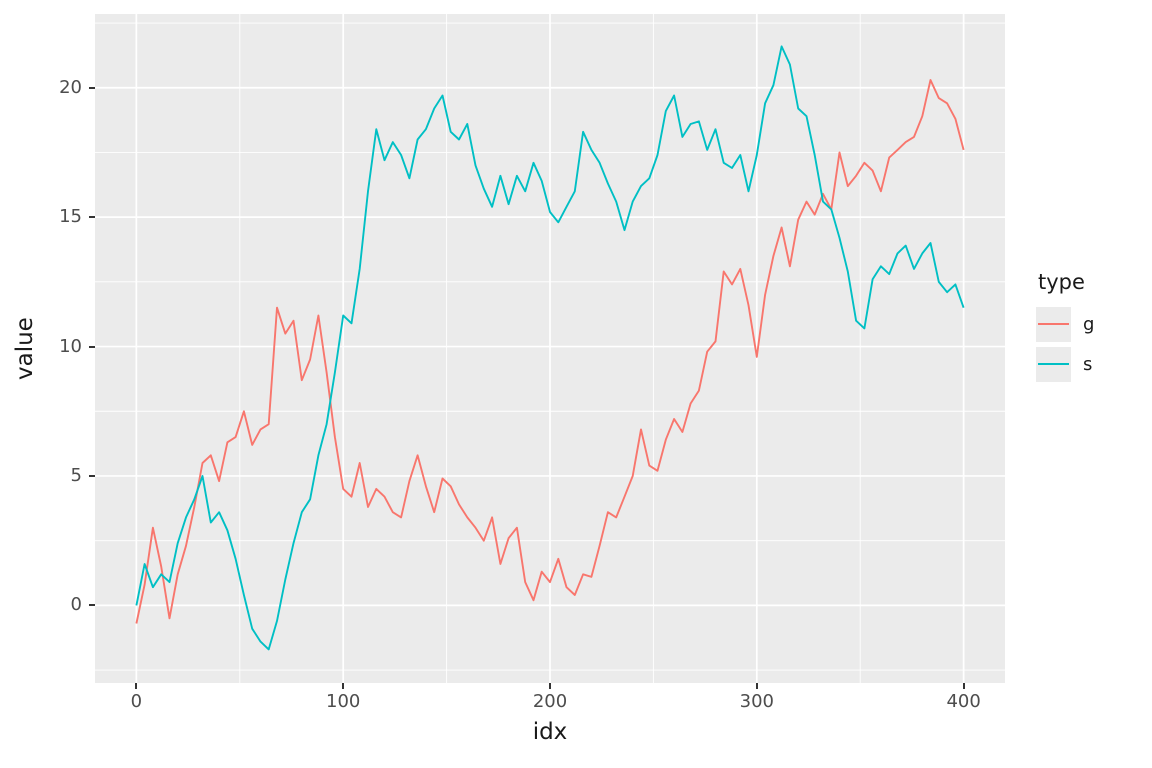  I want to click on x-tick-label: 300, so click(756, 701).